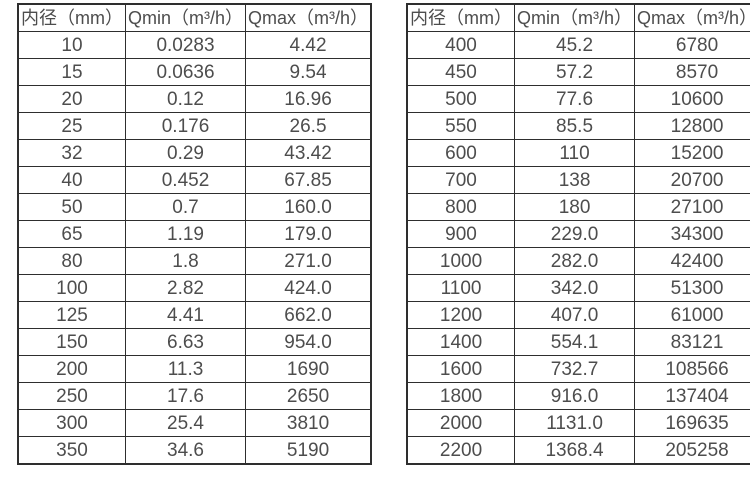  Describe the element at coordinates (185, 153) in the screenshot. I see `qmin-cell: 0.29` at that location.